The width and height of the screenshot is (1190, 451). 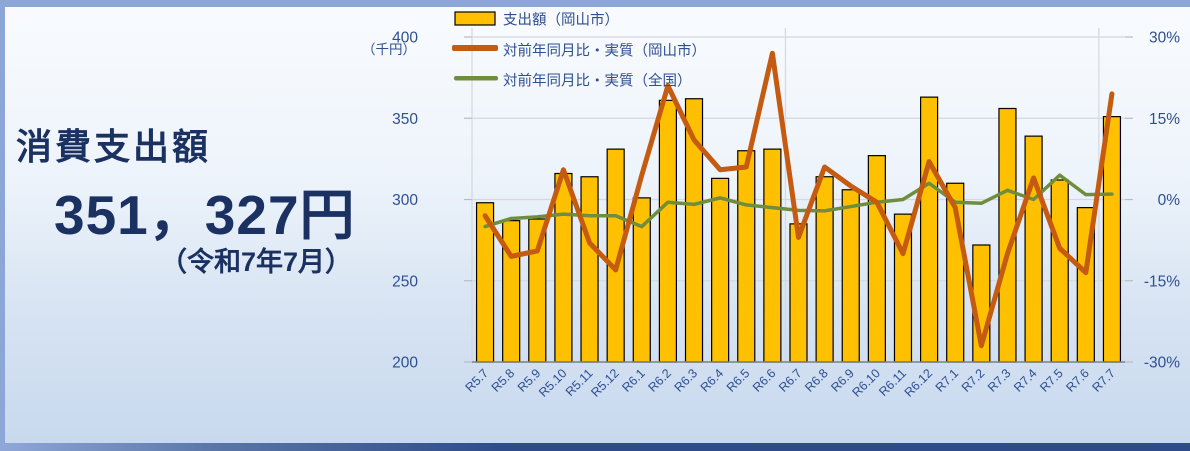 What do you see at coordinates (947, 380) in the screenshot?
I see `x-tick-label-R7.1: R7.1` at bounding box center [947, 380].